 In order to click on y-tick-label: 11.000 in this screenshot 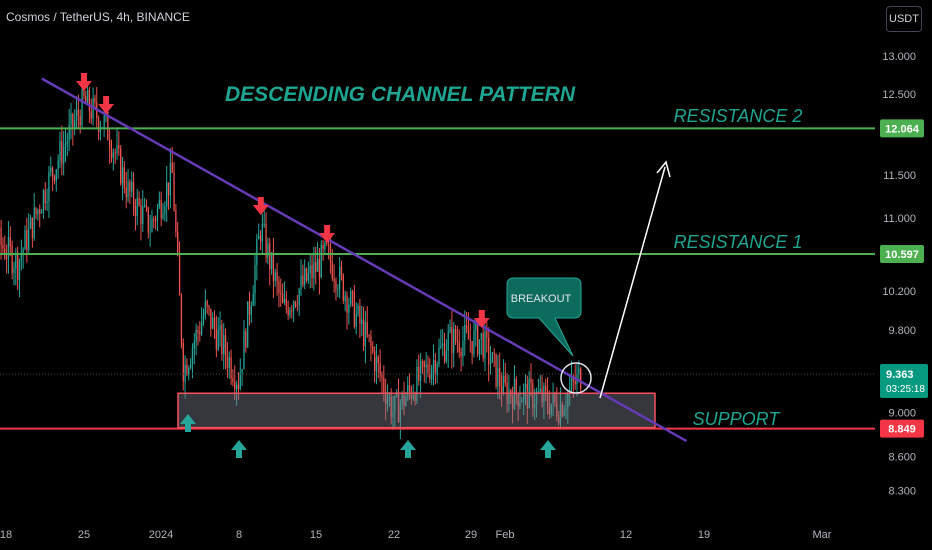, I will do `click(899, 219)`.